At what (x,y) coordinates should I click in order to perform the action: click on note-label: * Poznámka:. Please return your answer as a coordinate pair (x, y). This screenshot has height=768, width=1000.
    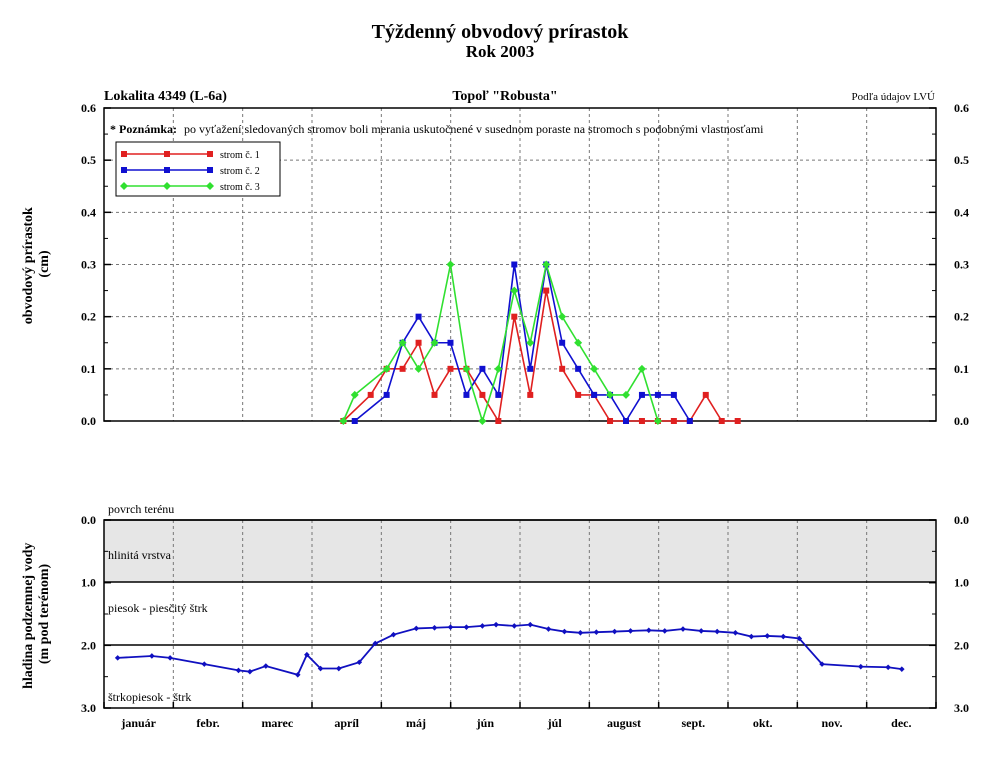
    Looking at the image, I should click on (143, 129).